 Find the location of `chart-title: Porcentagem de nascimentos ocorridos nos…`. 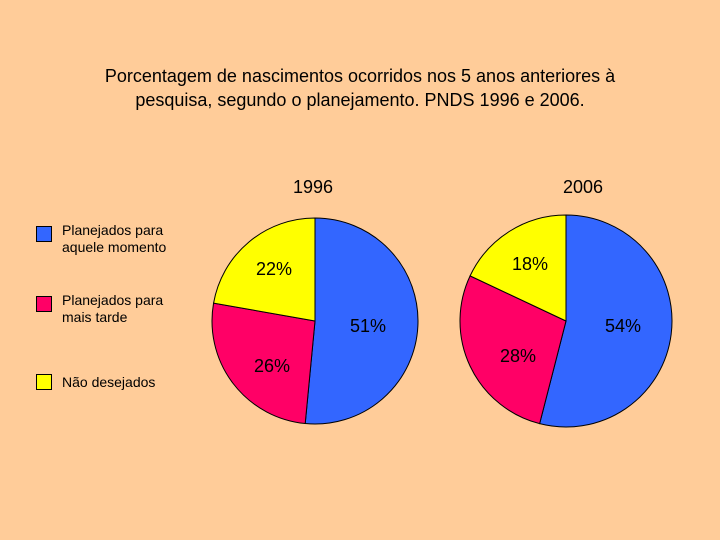

chart-title: Porcentagem de nascimentos ocorridos nos… is located at coordinates (360, 88).